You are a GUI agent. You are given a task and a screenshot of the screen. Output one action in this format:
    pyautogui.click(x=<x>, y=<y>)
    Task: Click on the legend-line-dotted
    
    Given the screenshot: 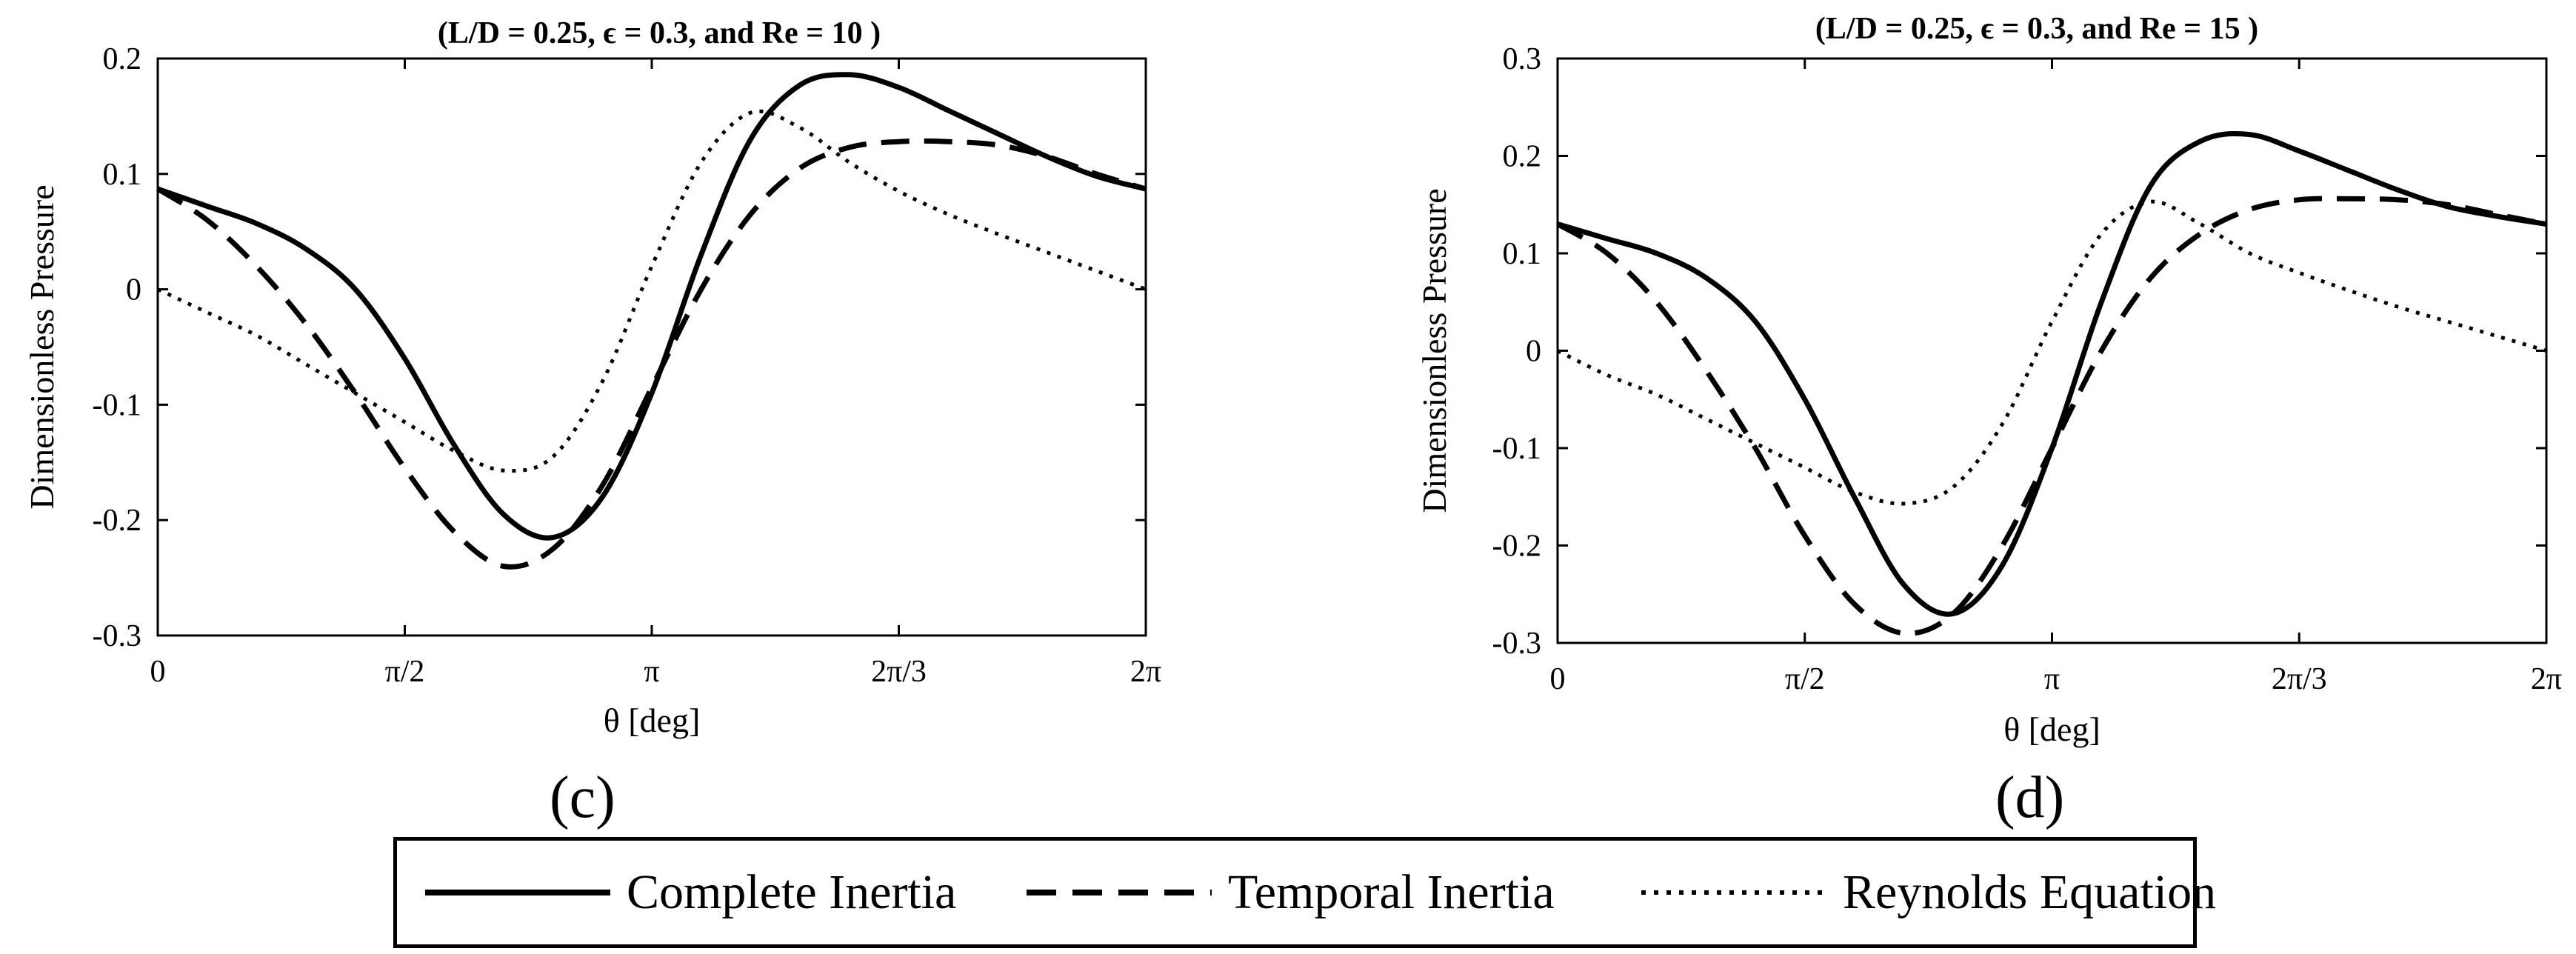 What is the action you would take?
    pyautogui.click(x=1733, y=892)
    